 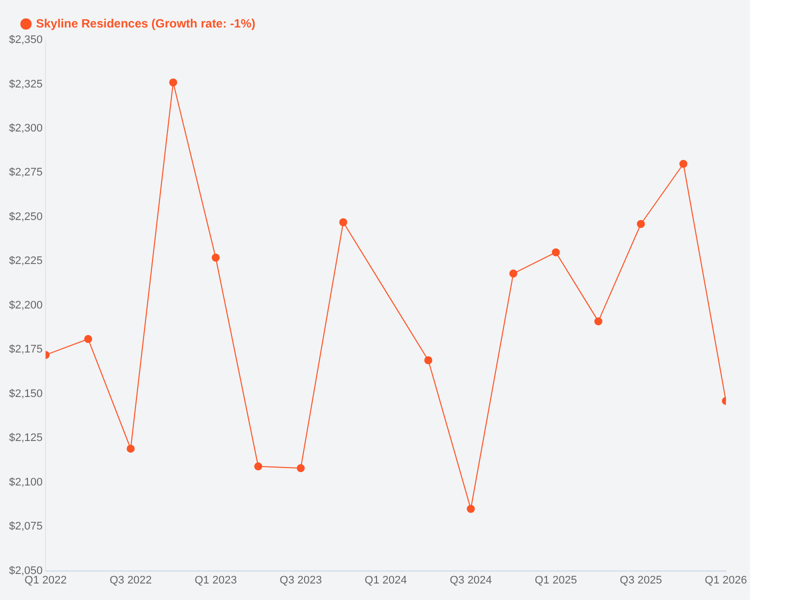 What do you see at coordinates (301, 580) in the screenshot?
I see `x-tick-label: Q3 2023` at bounding box center [301, 580].